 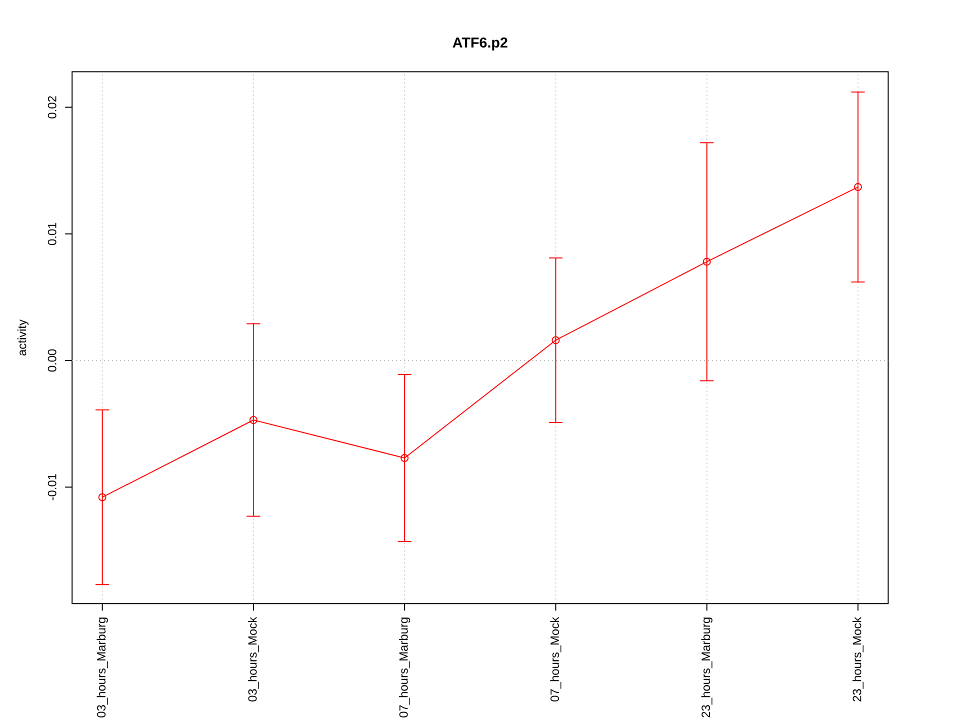 What do you see at coordinates (480, 43) in the screenshot?
I see `chart-title: ATF6.p2` at bounding box center [480, 43].